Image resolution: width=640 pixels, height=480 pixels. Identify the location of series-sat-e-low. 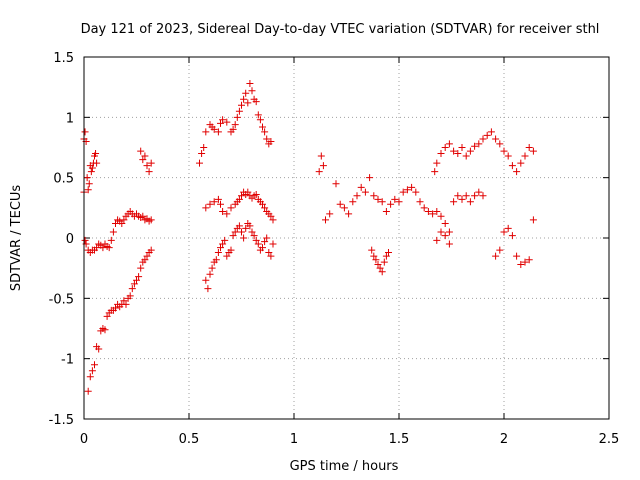
(460, 218).